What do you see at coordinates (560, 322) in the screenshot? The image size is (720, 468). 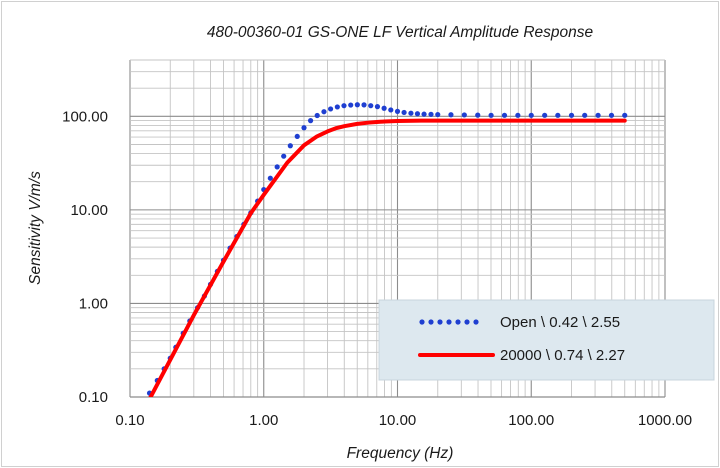 I see `legend-label-open: Open \ 0.42 \ 2.55` at bounding box center [560, 322].